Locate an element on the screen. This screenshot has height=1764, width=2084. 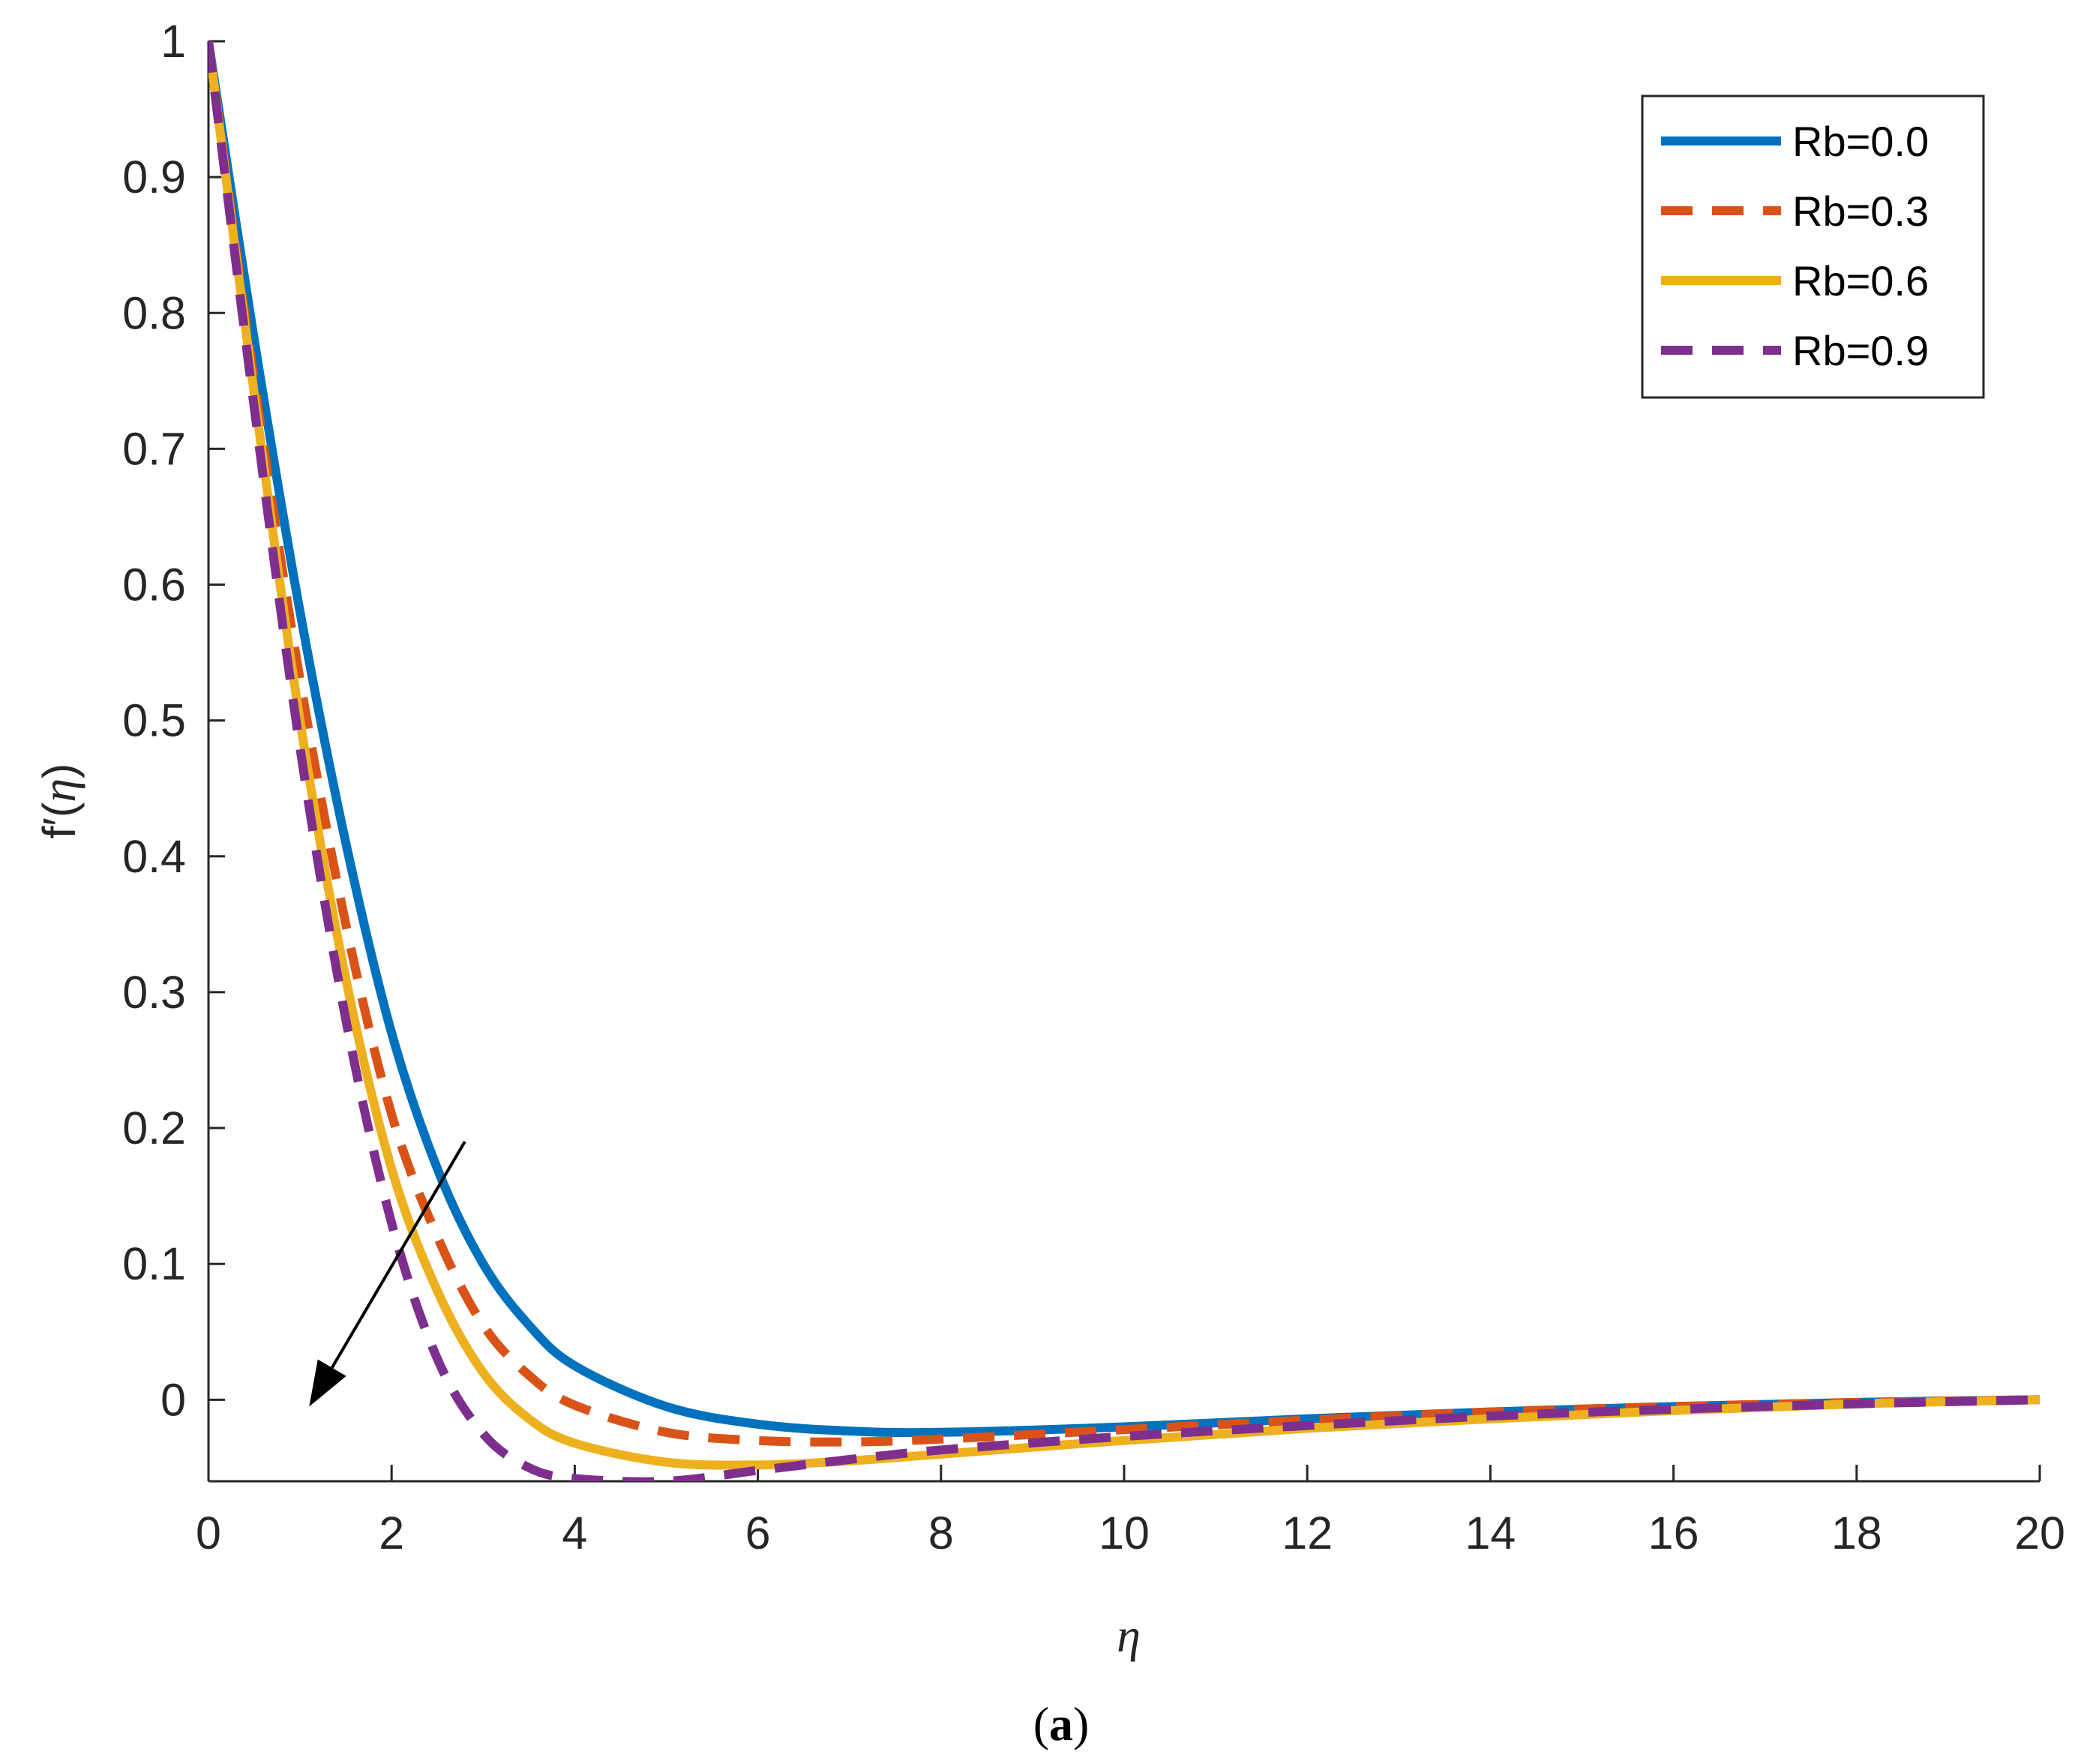
y-axis-title-base: f is located at coordinates (59, 831).